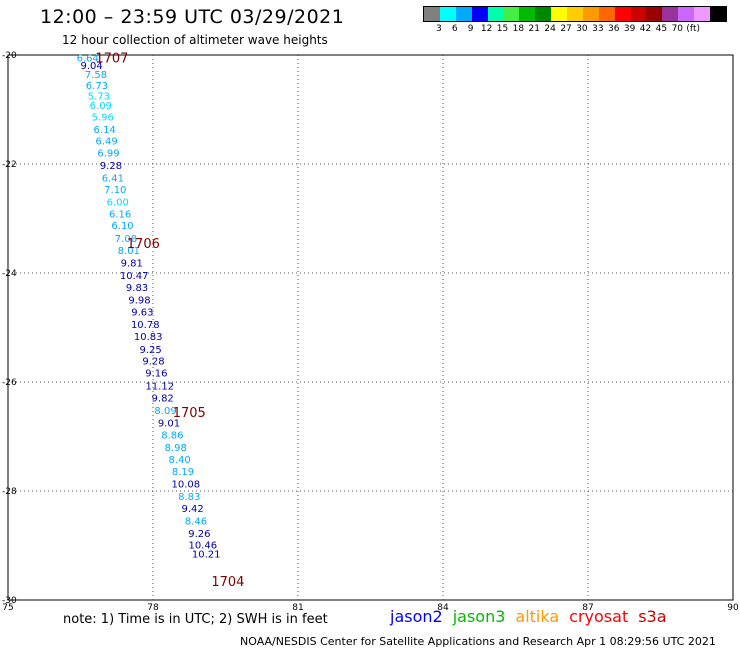  What do you see at coordinates (486, 29) in the screenshot?
I see `color-scale-label: 12` at bounding box center [486, 29].